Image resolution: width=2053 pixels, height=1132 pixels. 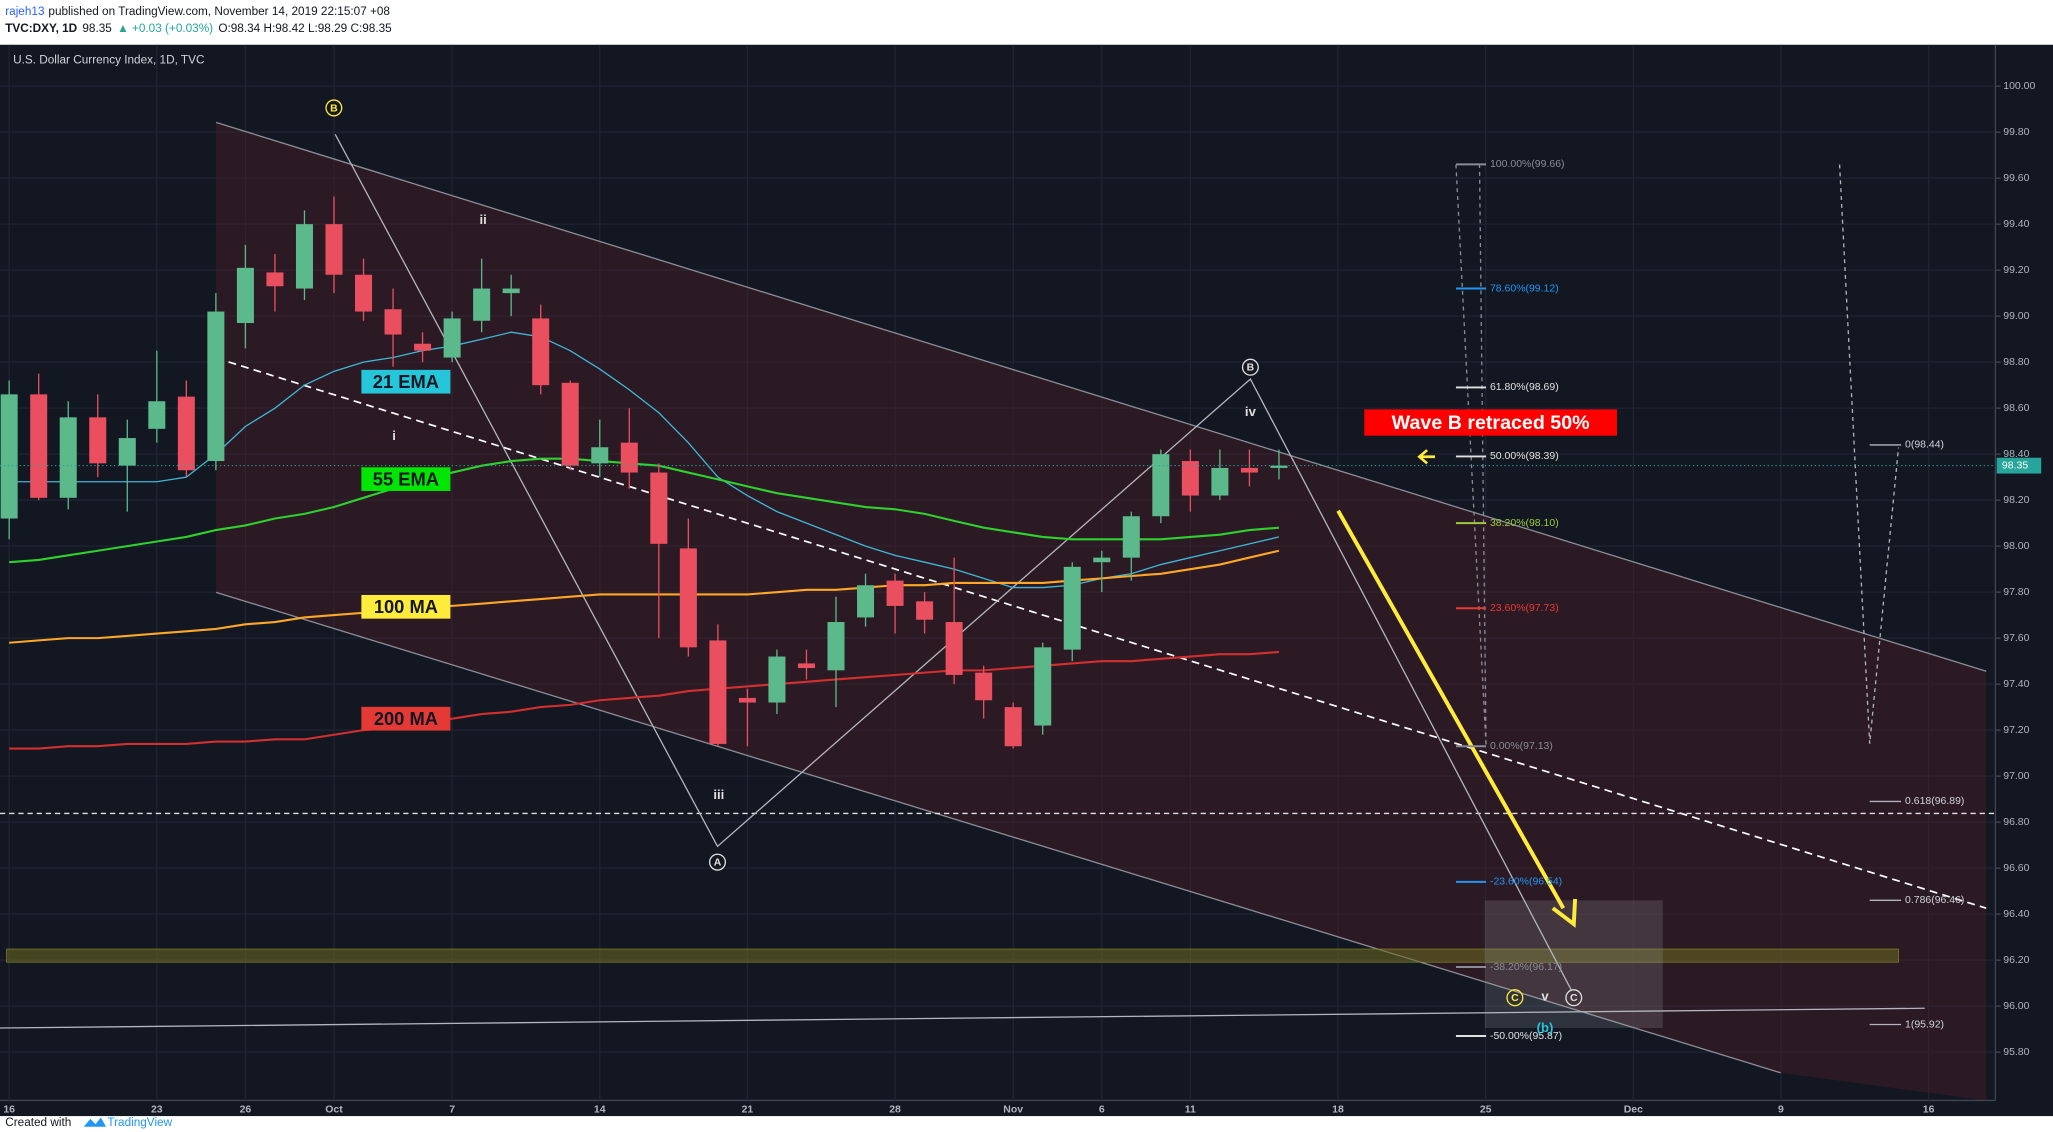 I want to click on fib-extension-label: 0.618(96.89), so click(x=1934, y=801).